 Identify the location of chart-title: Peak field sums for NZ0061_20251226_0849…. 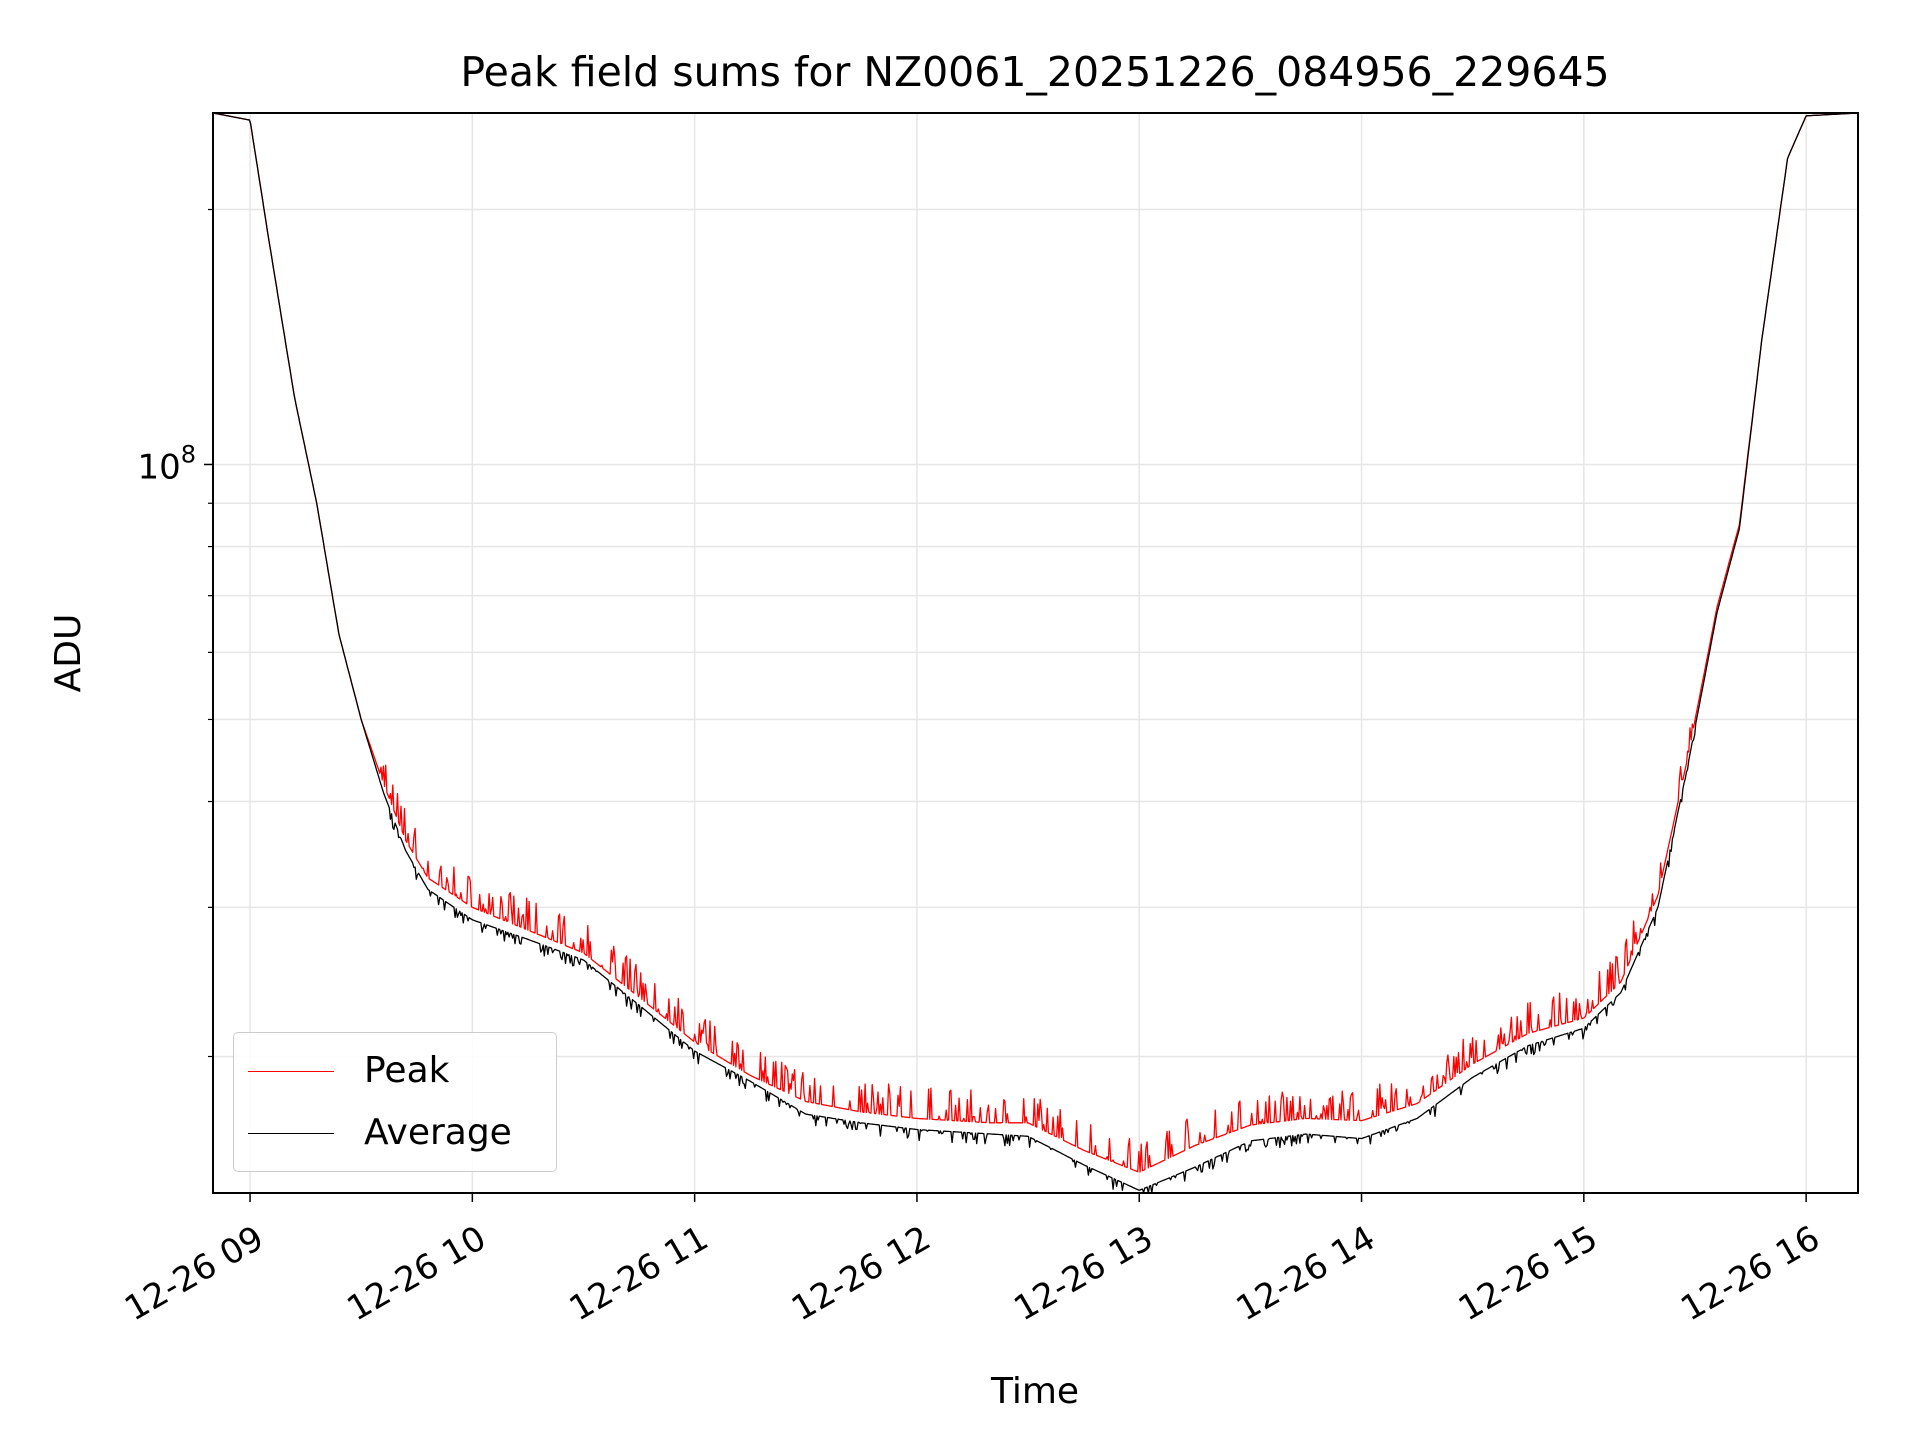
(1034, 72).